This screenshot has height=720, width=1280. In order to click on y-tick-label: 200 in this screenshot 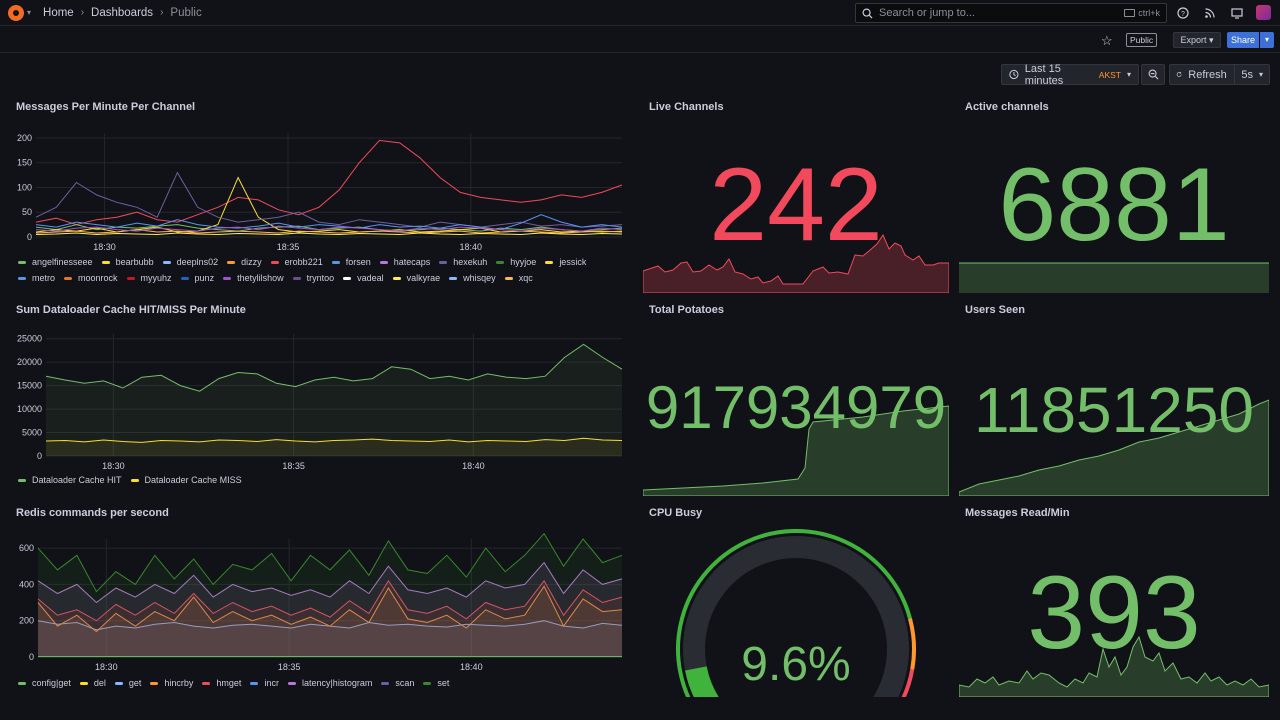, I will do `click(24, 138)`.